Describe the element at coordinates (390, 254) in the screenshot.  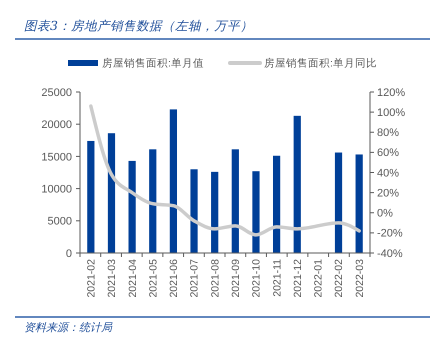
I see `y2-tick-label: -40%` at that location.